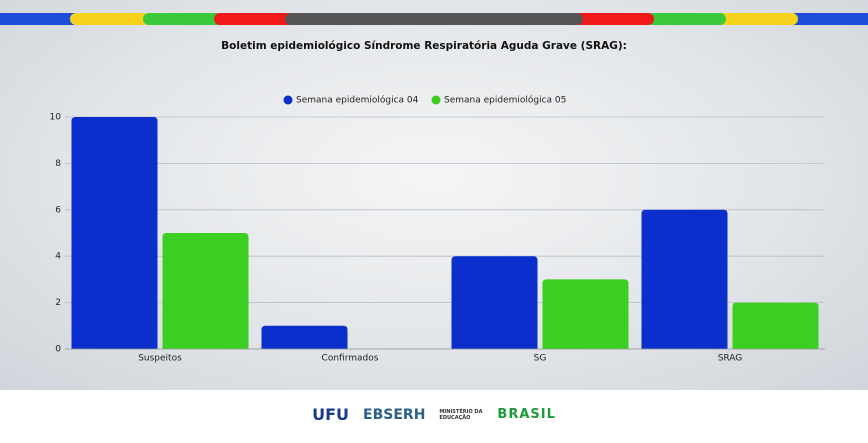 Image resolution: width=868 pixels, height=443 pixels. Describe the element at coordinates (357, 100) in the screenshot. I see `legend-label: Semana epidemiológica 04` at that location.